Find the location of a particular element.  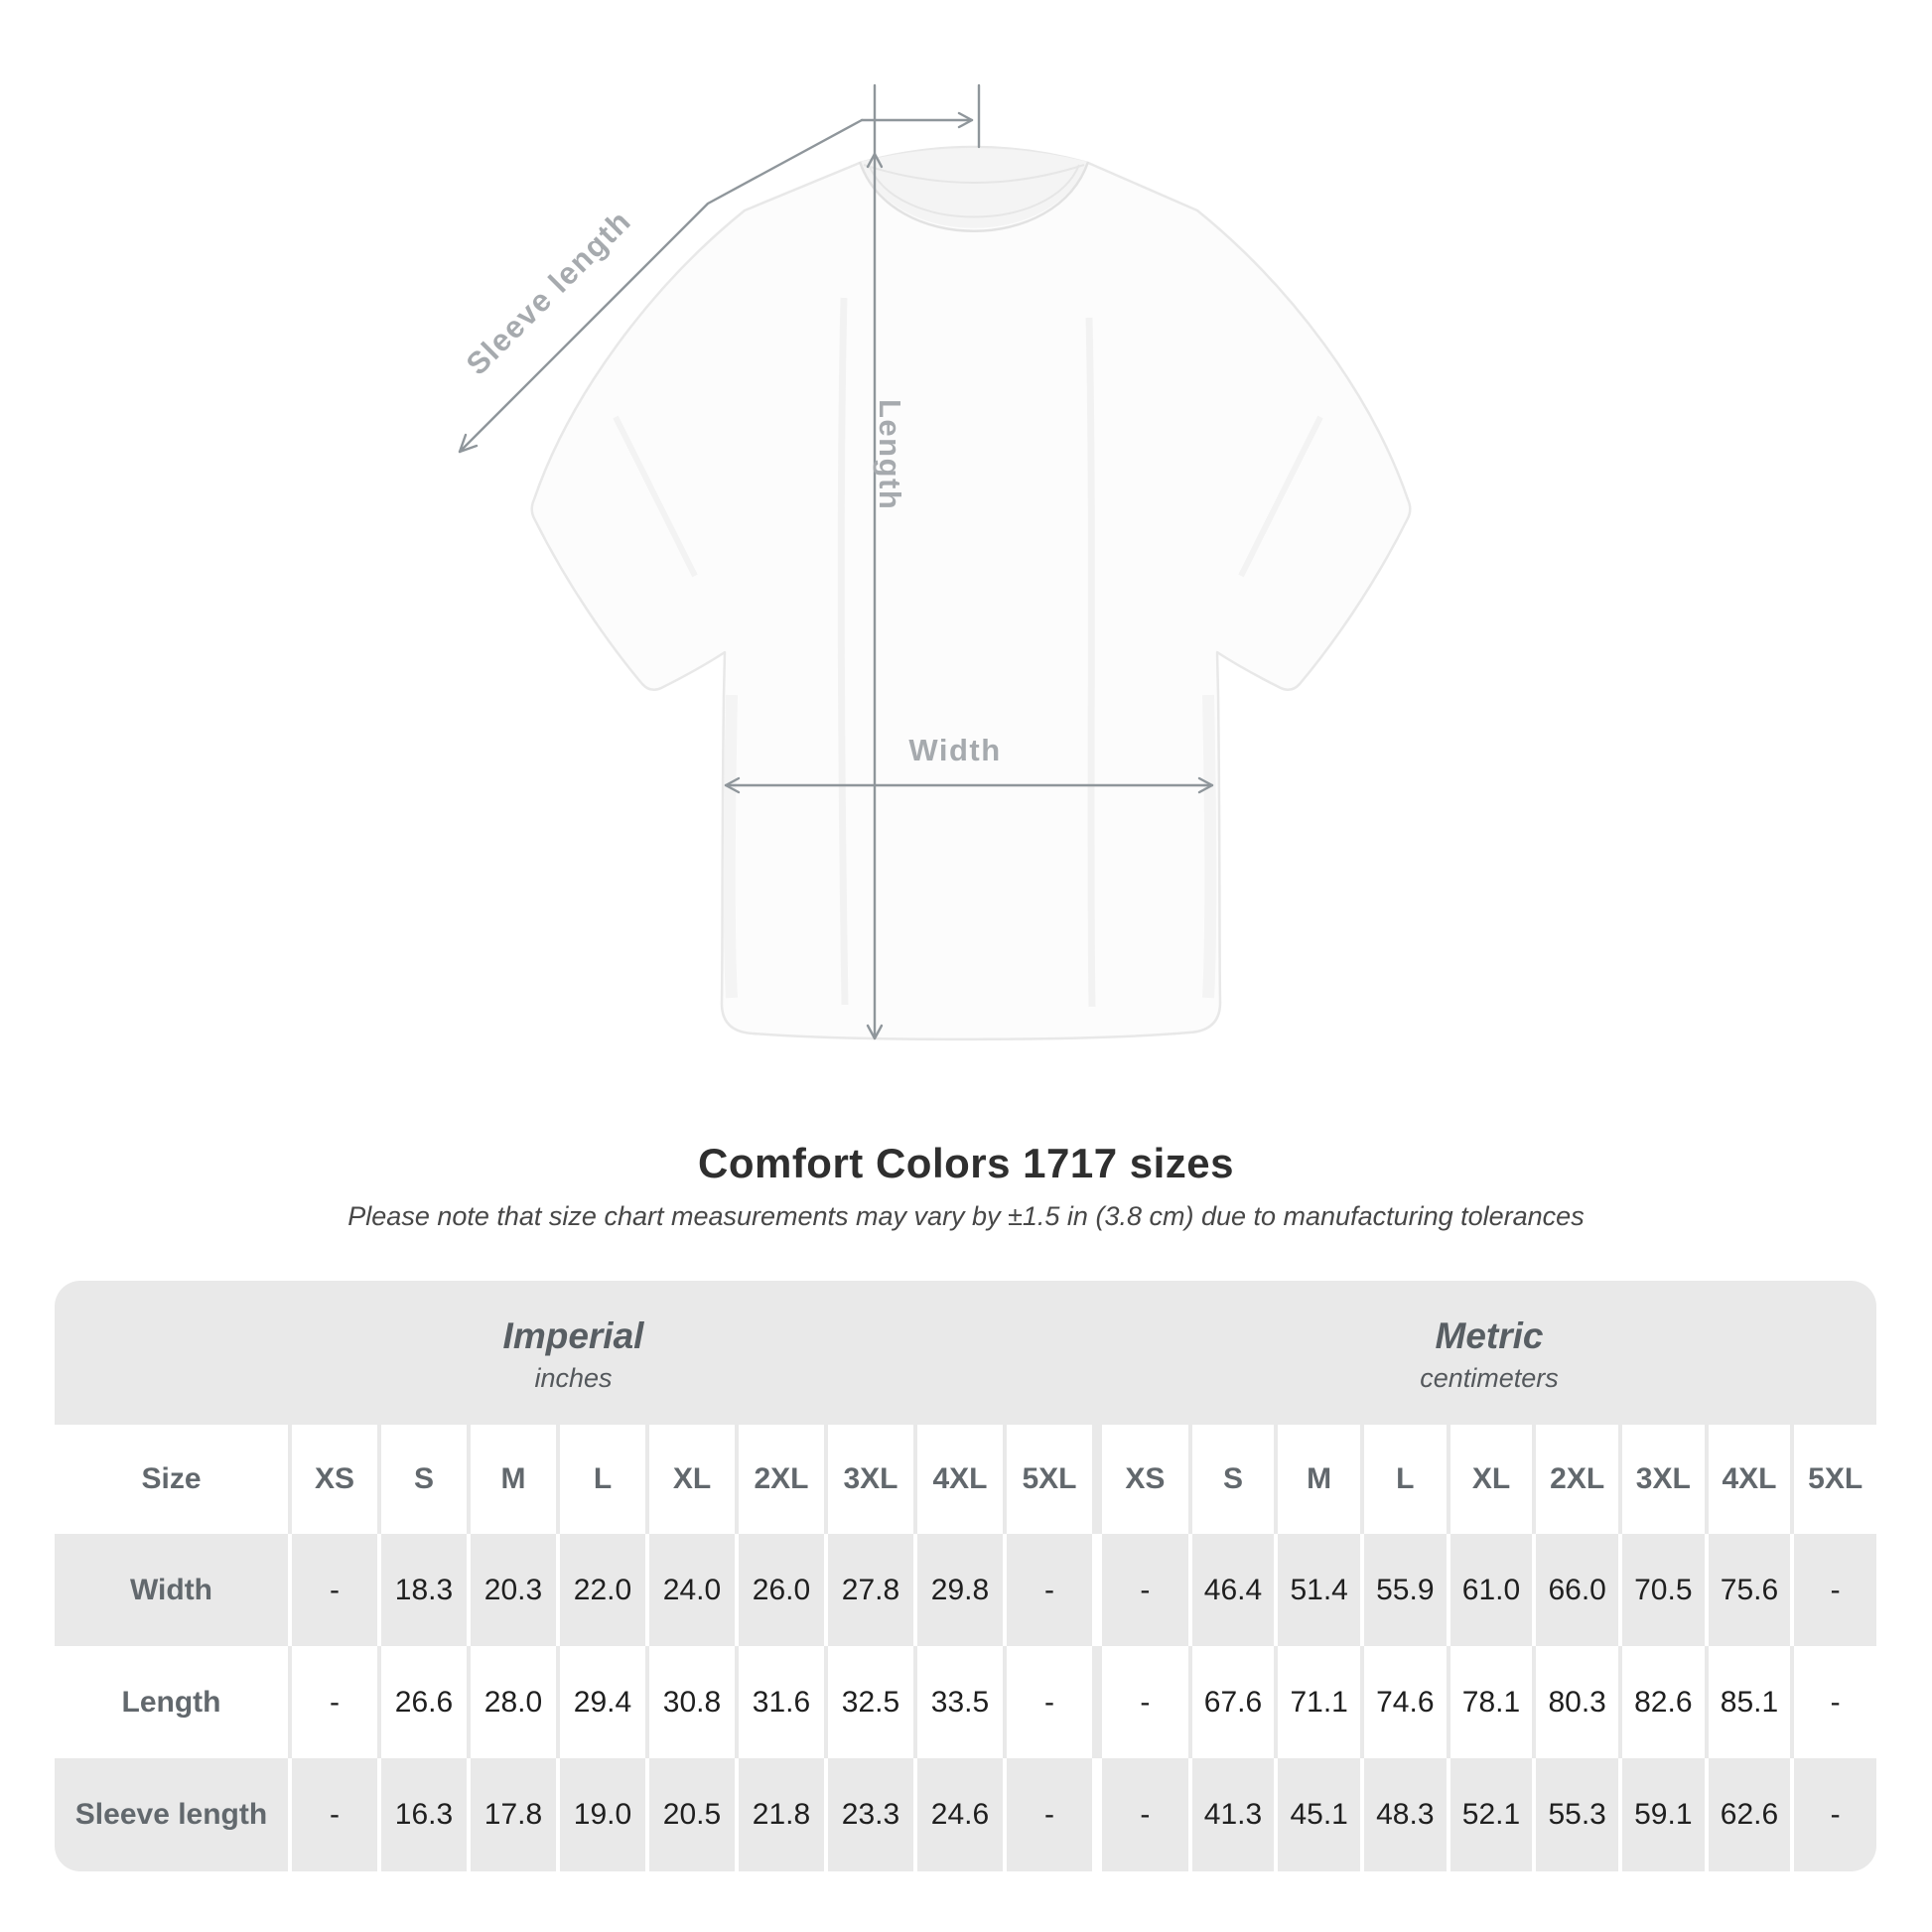

size-header-row-imperial-3XL-text: 3XL is located at coordinates (870, 1478).